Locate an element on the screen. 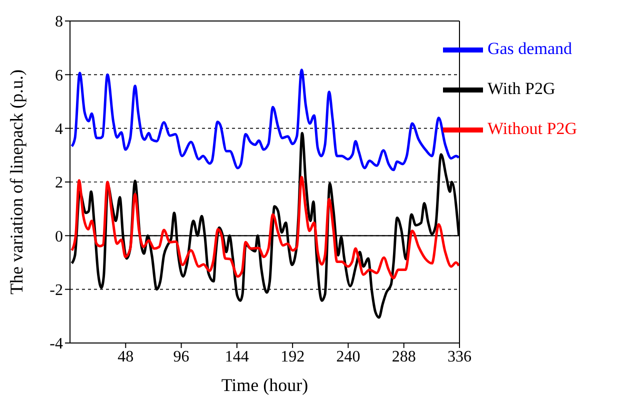 This screenshot has width=625, height=402. y-tick-label: -2 is located at coordinates (56, 291).